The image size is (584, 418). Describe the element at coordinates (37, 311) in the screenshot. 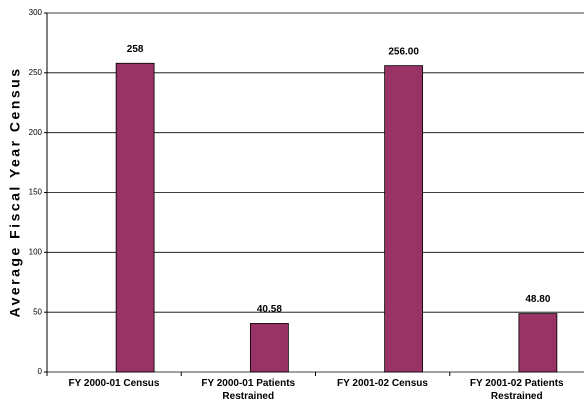

I see `y-tick-label: 50` at that location.